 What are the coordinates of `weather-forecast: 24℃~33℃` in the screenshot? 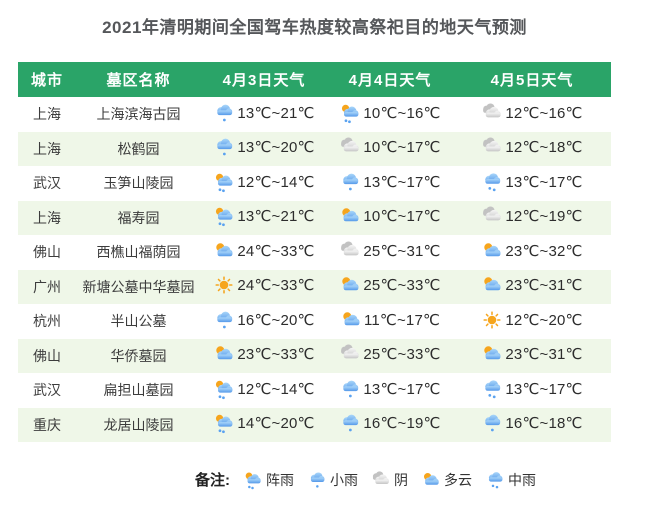 It's located at (263, 285).